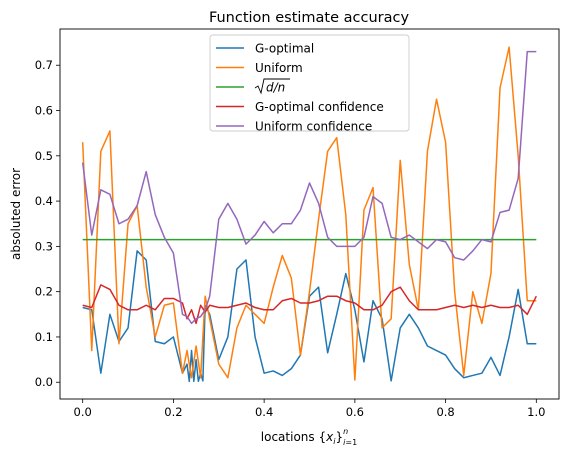  I want to click on legend-label: d/n, so click(275, 88).